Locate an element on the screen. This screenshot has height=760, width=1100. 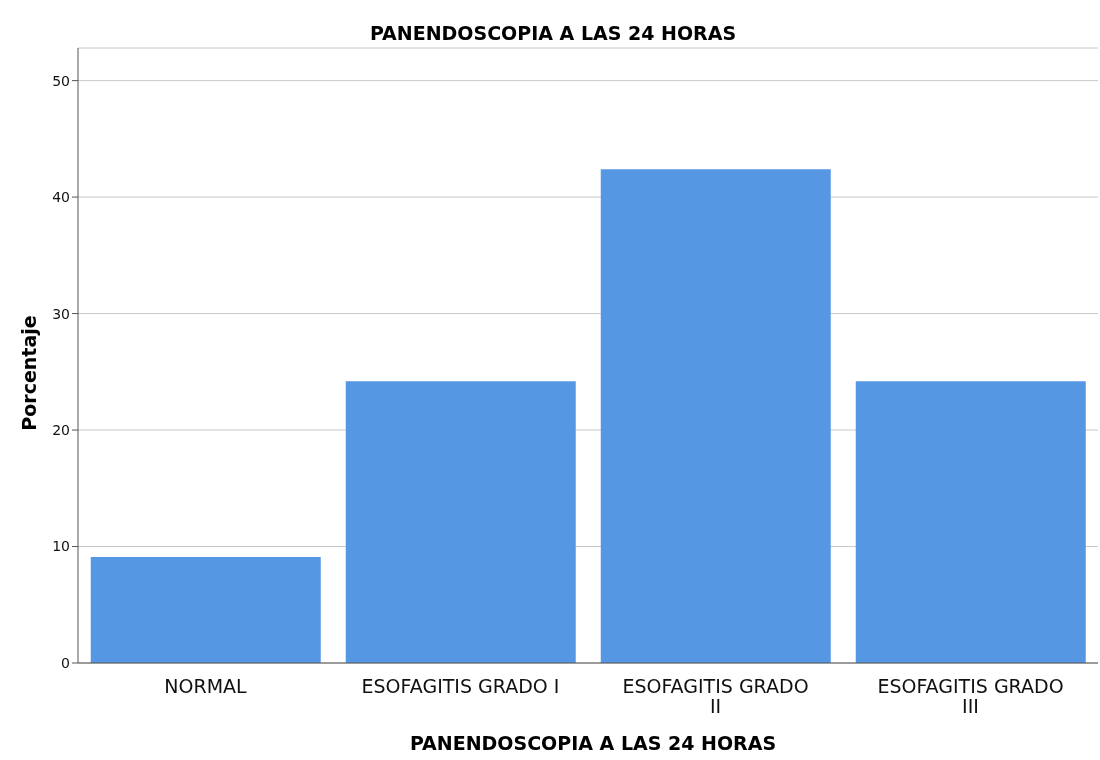
y-tick-label: 10 is located at coordinates (61, 546).